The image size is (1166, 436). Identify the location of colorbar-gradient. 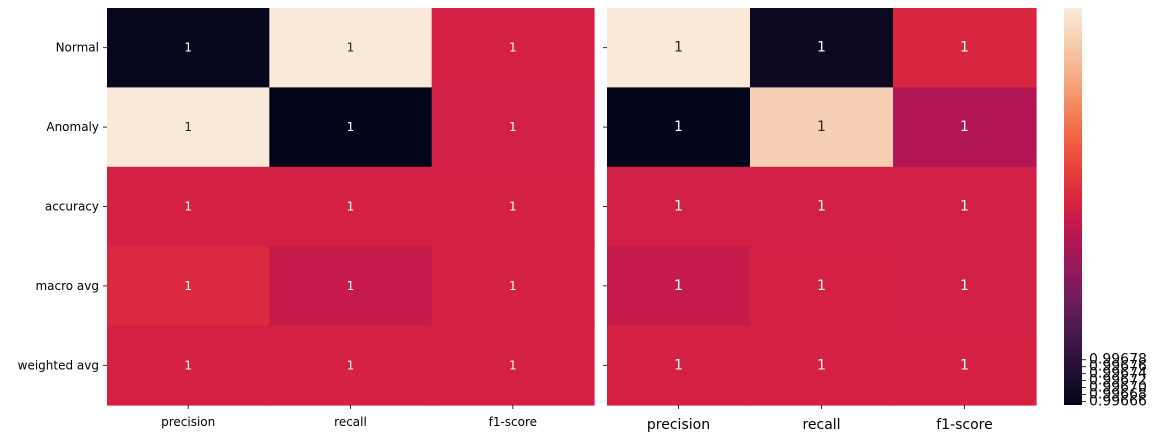
(1073, 206).